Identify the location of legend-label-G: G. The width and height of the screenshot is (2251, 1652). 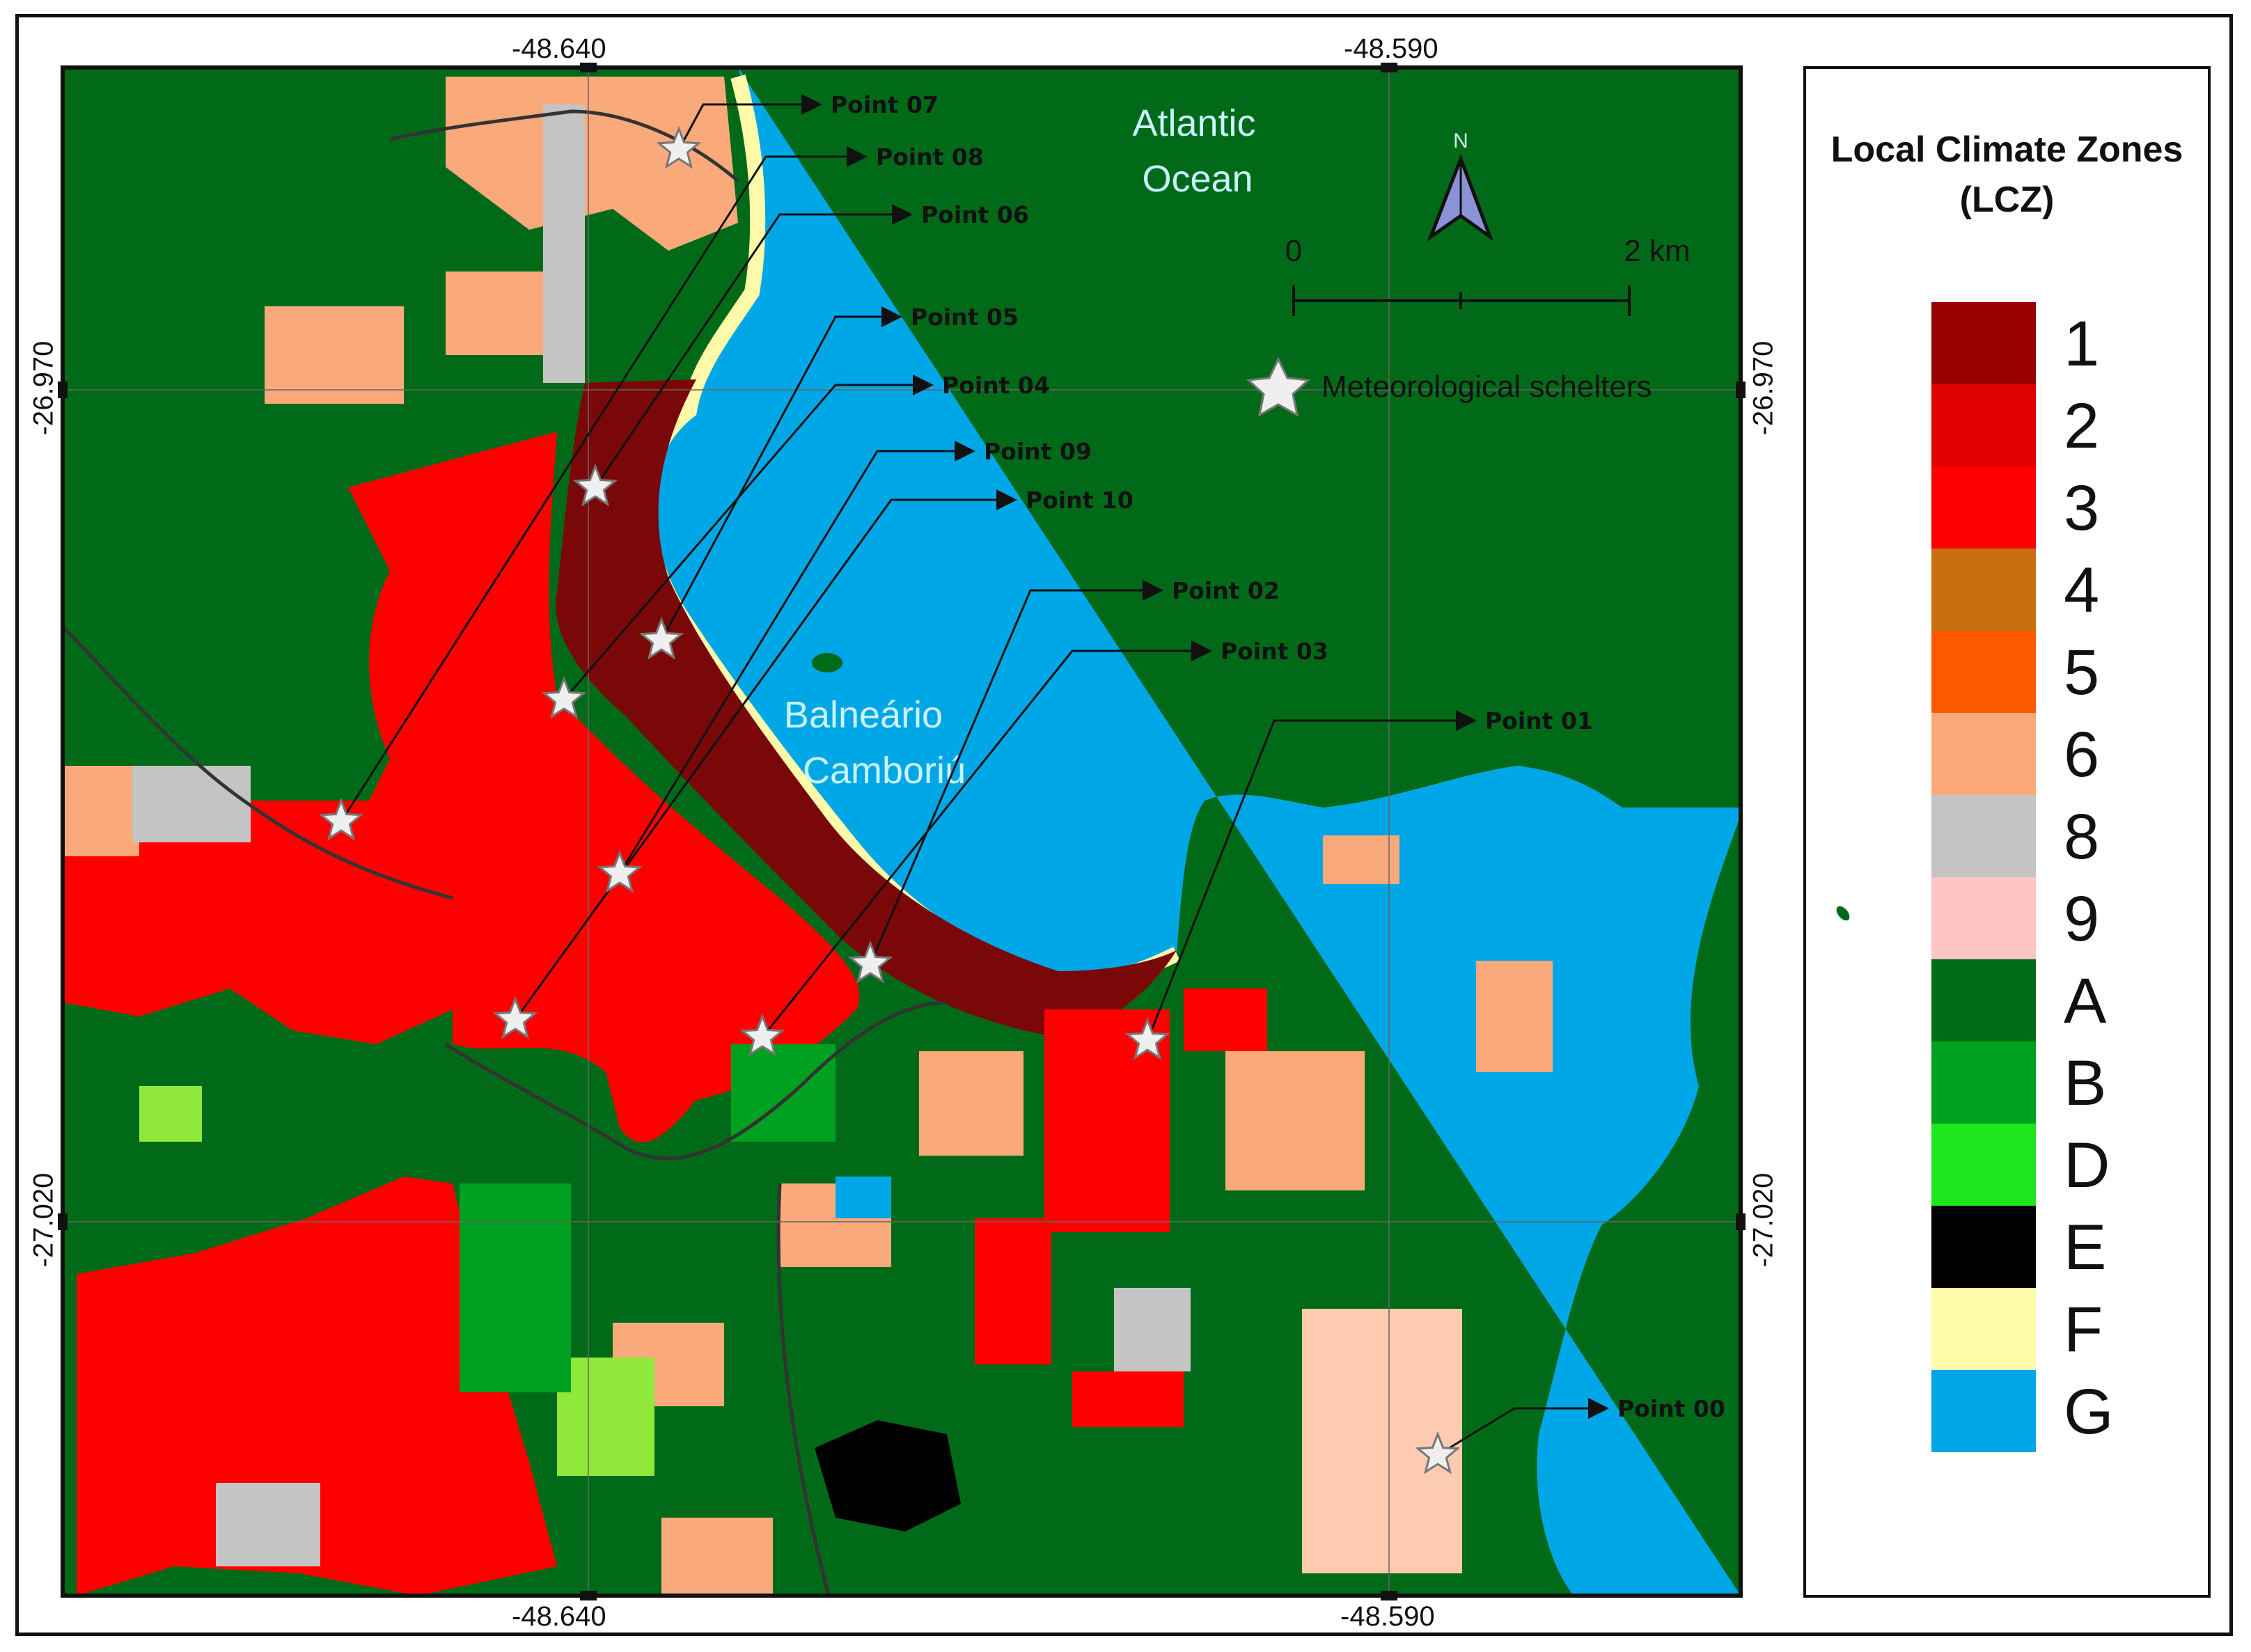
(2089, 1411).